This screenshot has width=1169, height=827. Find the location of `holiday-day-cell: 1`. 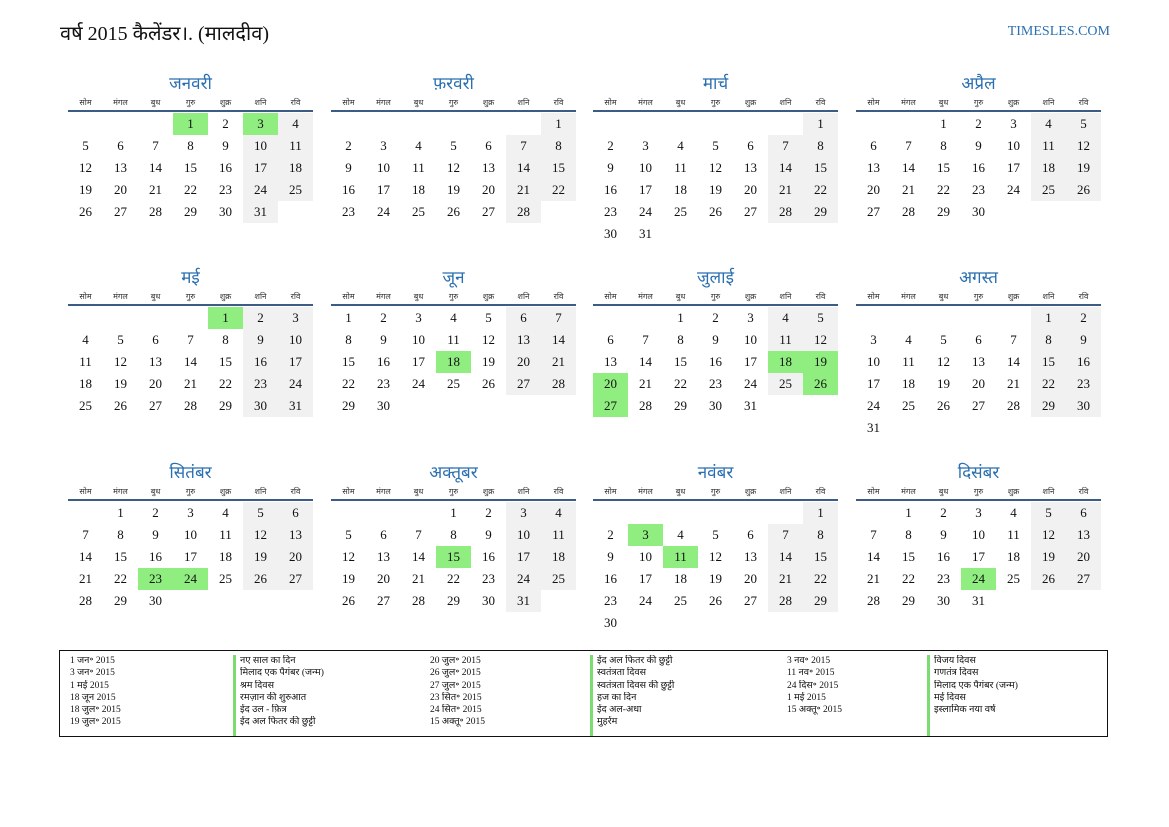

holiday-day-cell: 1 is located at coordinates (225, 318).